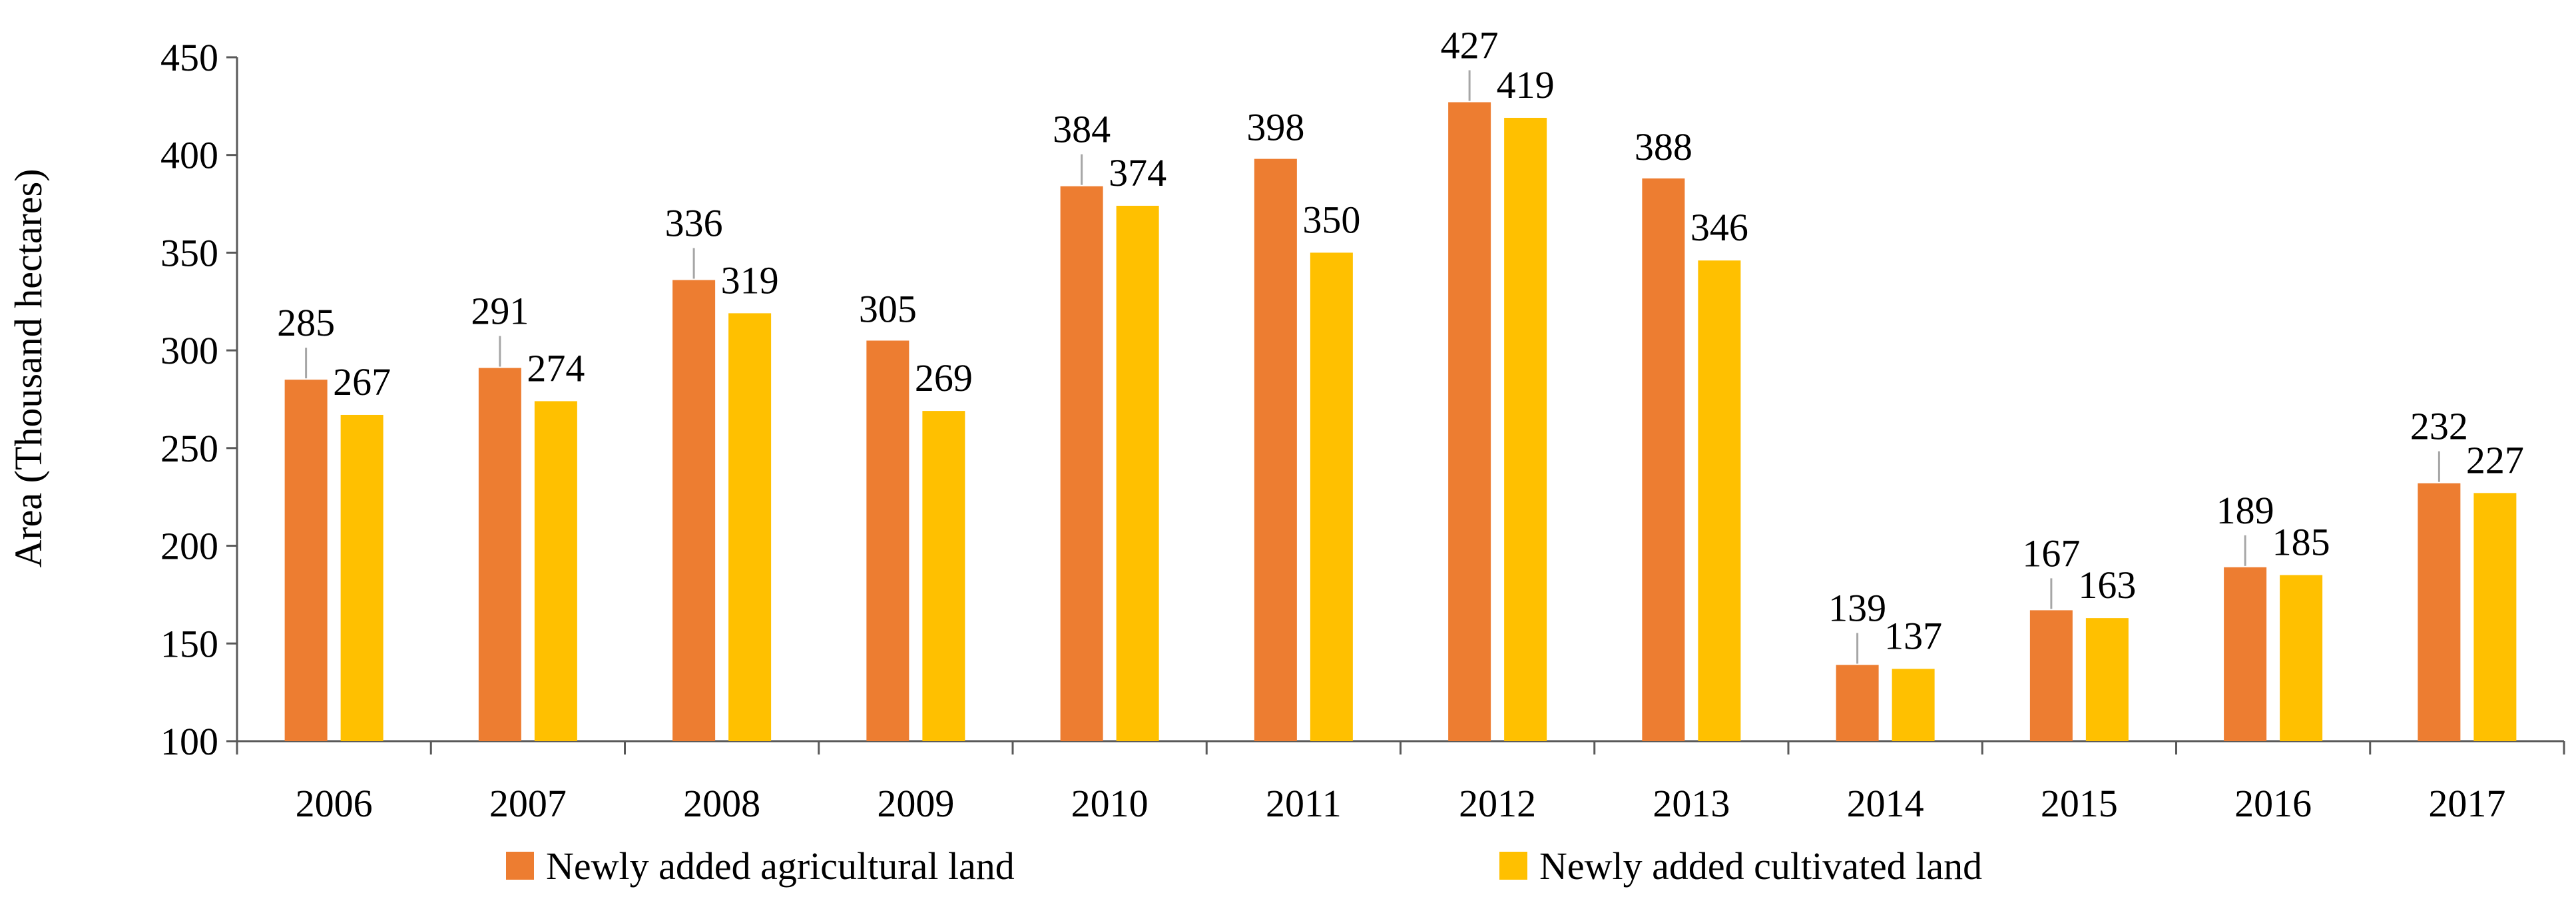 This screenshot has height=907, width=2576. I want to click on bar-2017-agricultural, so click(2440, 612).